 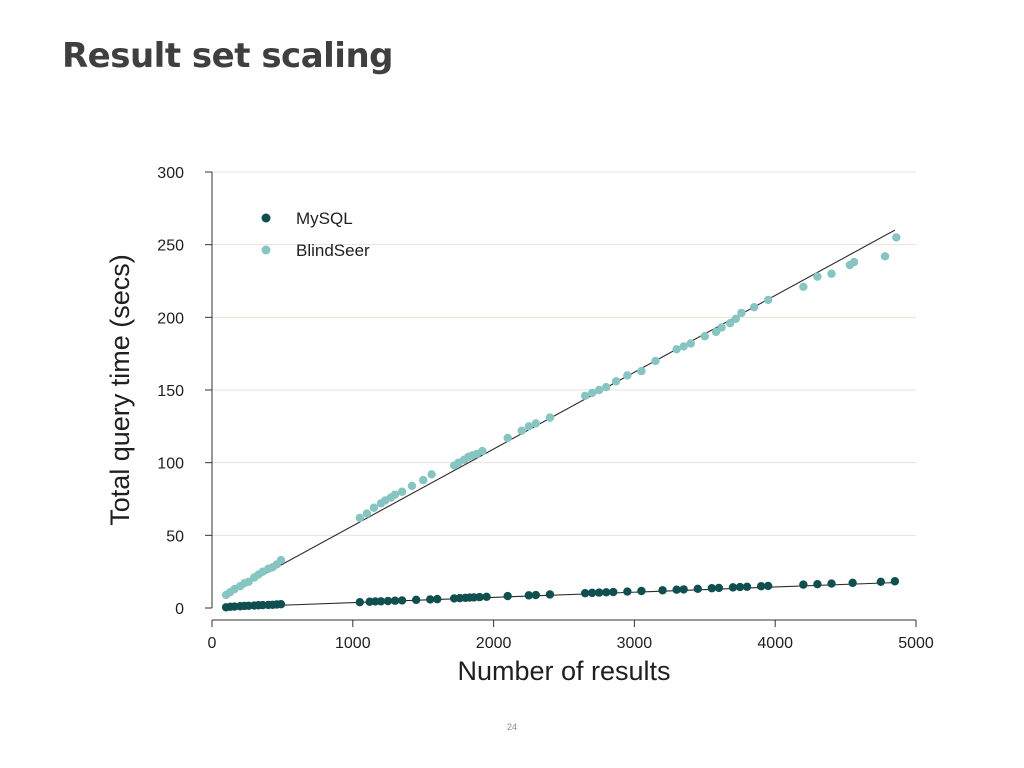 What do you see at coordinates (170, 464) in the screenshot?
I see `y-tick-label: 100` at bounding box center [170, 464].